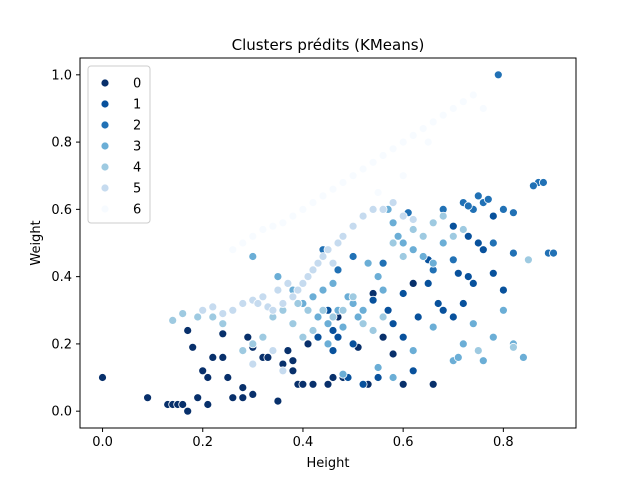  What do you see at coordinates (137, 168) in the screenshot?
I see `legend-label: 4` at bounding box center [137, 168].